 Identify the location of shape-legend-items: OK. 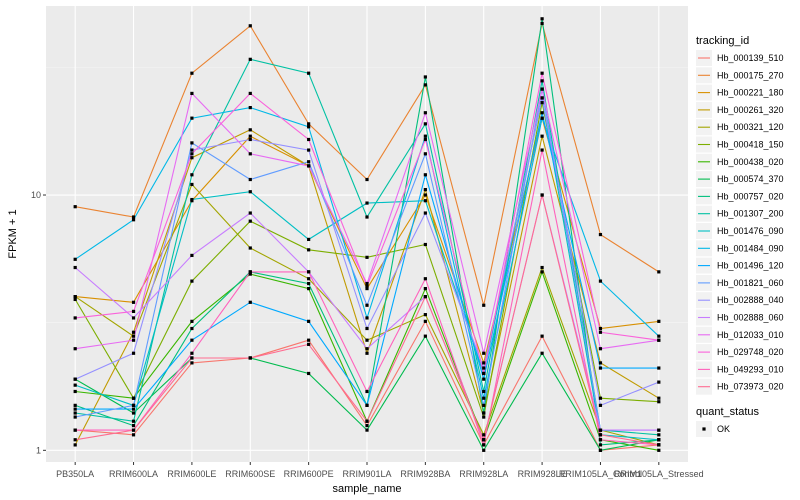
(713, 429).